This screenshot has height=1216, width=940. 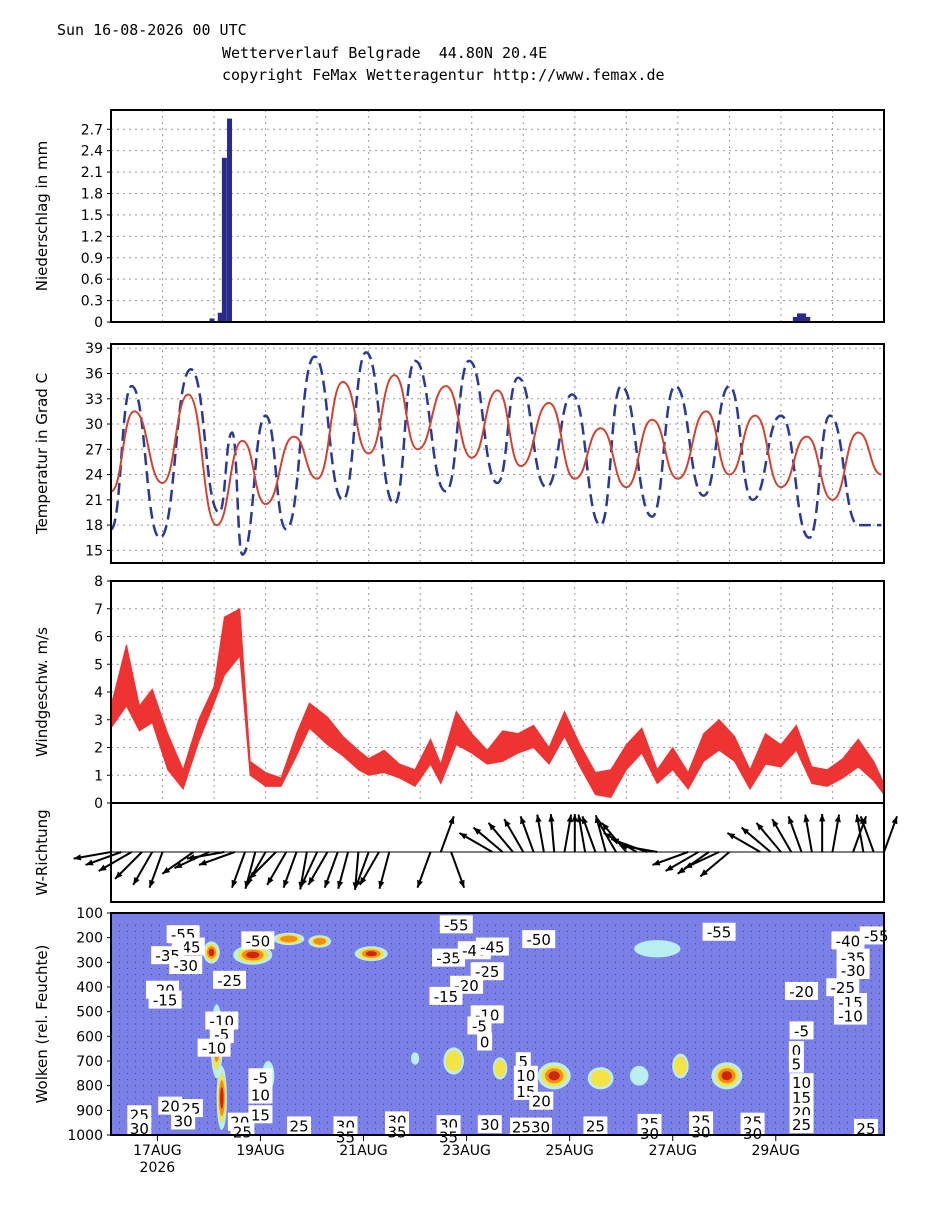 What do you see at coordinates (42, 216) in the screenshot?
I see `precip-ylabel: Niederschlag in mm` at bounding box center [42, 216].